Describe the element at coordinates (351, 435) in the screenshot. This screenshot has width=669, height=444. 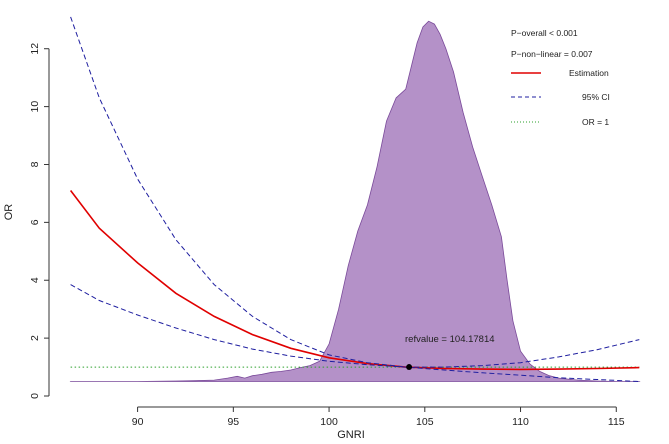
I see `x-axis-title: GNRI` at that location.